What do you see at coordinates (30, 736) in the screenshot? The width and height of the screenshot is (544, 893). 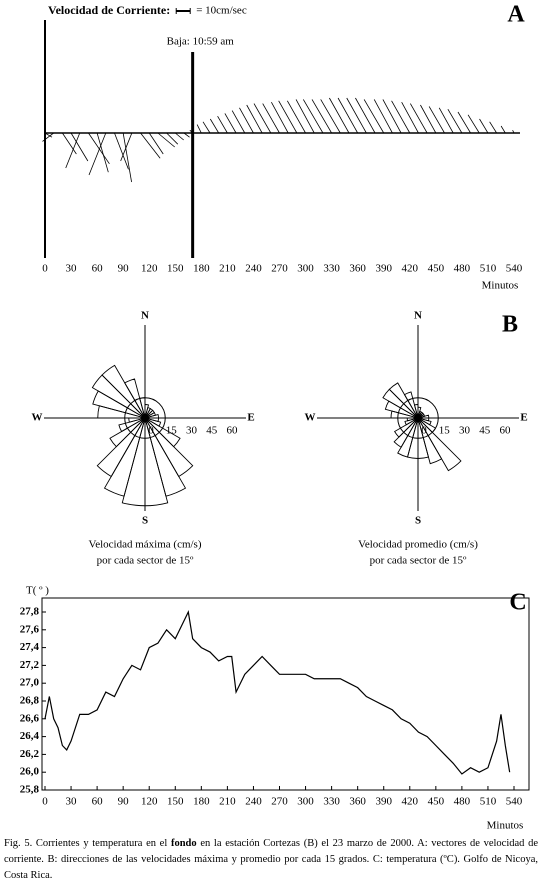 I see `y-tick-label: 26,4` at bounding box center [30, 736].